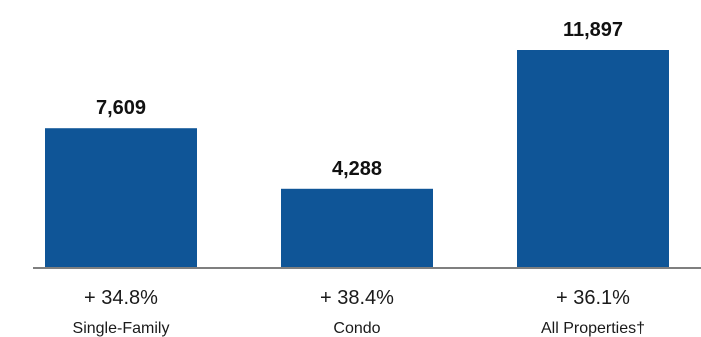  I want to click on bar-single-family, so click(121, 197).